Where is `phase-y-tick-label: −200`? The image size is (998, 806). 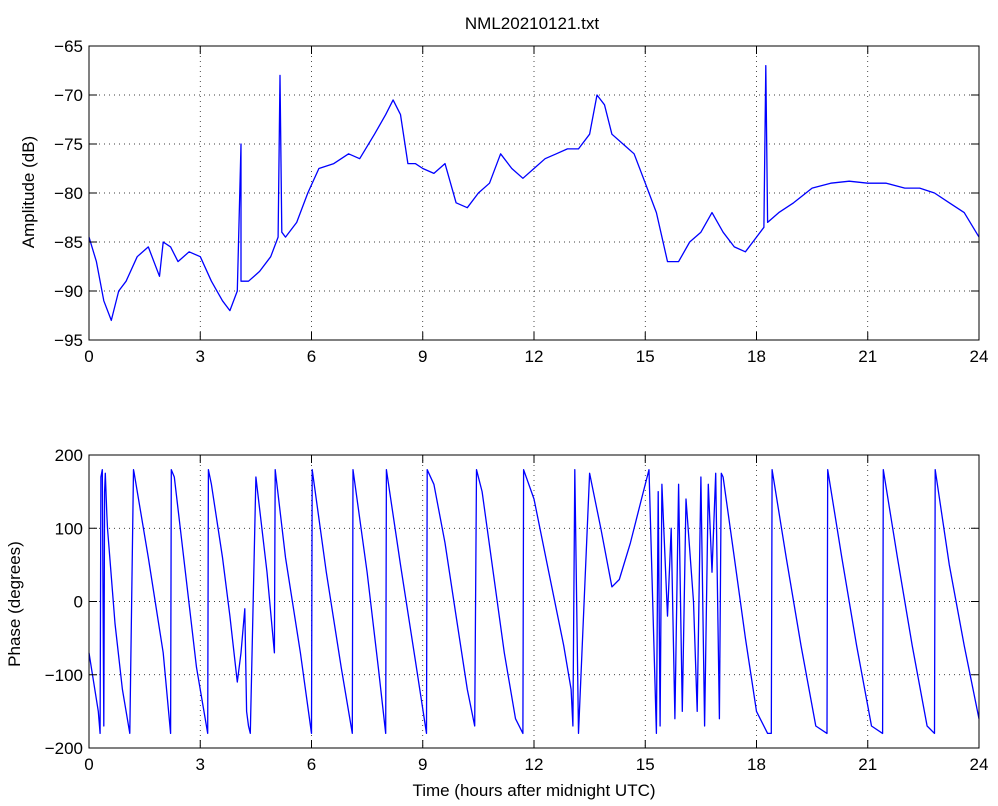 phase-y-tick-label: −200 is located at coordinates (64, 748).